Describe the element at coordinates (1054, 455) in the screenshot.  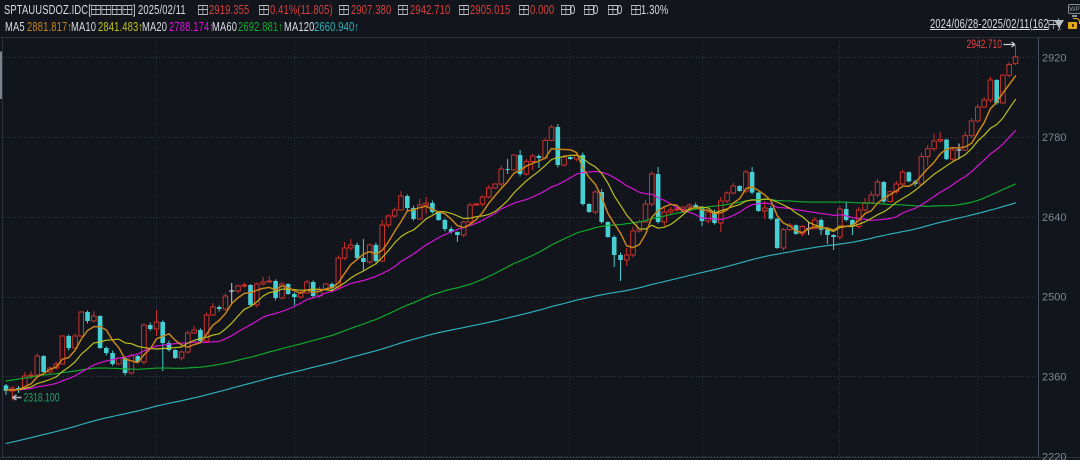
I see `svg-text: 2220` at that location.